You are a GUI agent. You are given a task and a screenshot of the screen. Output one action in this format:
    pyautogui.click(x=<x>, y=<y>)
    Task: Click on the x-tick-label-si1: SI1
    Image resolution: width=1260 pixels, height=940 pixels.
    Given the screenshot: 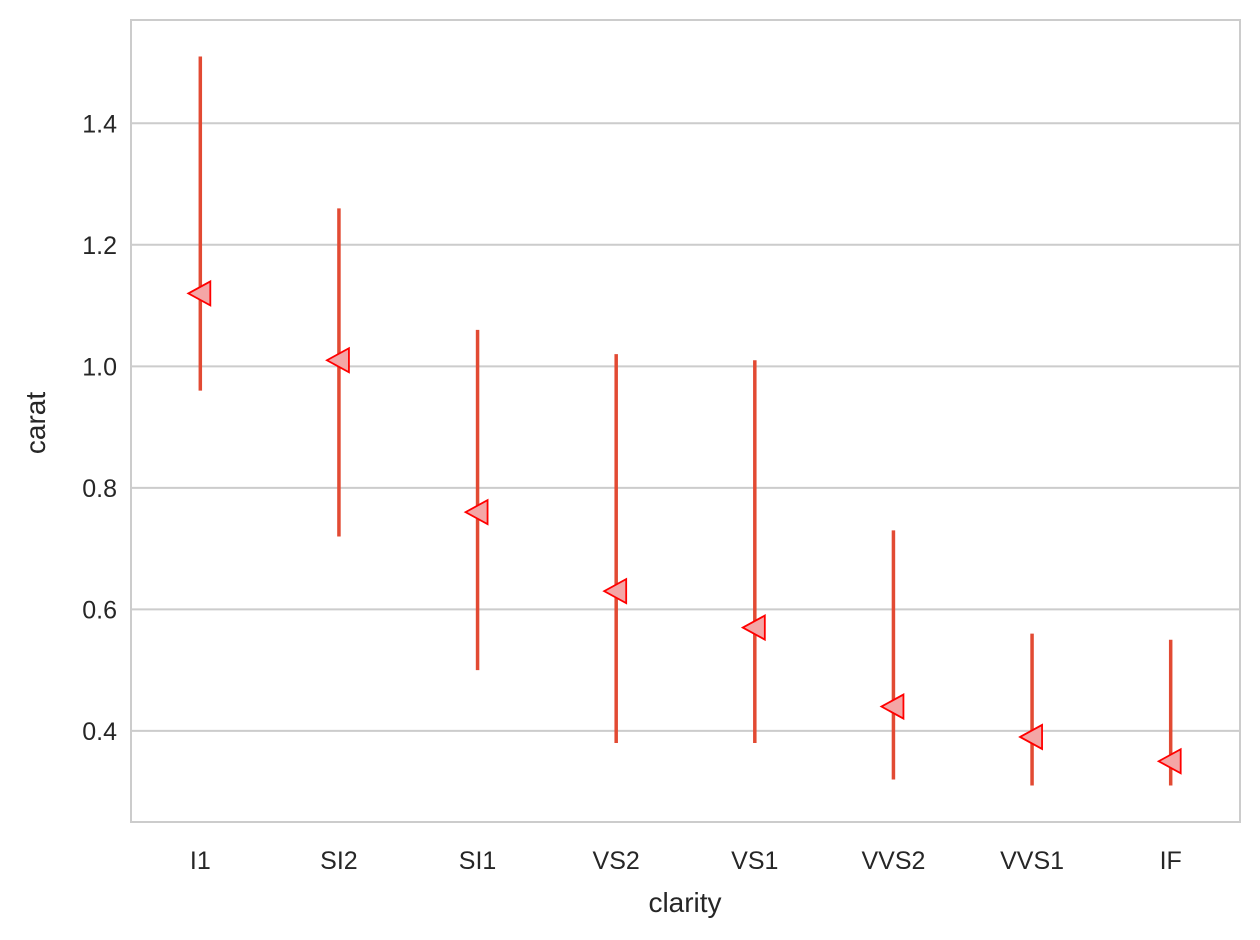 What is the action you would take?
    pyautogui.click(x=478, y=861)
    